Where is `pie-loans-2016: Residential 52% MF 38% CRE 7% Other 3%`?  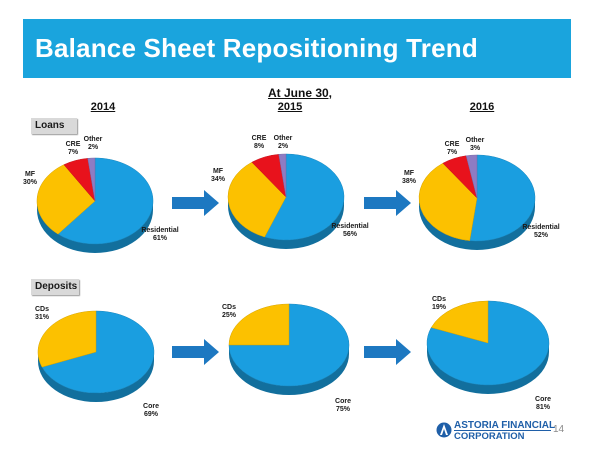
pie-loans-2016: Residential 52% MF 38% CRE 7% Other 3% is located at coordinates (481, 193).